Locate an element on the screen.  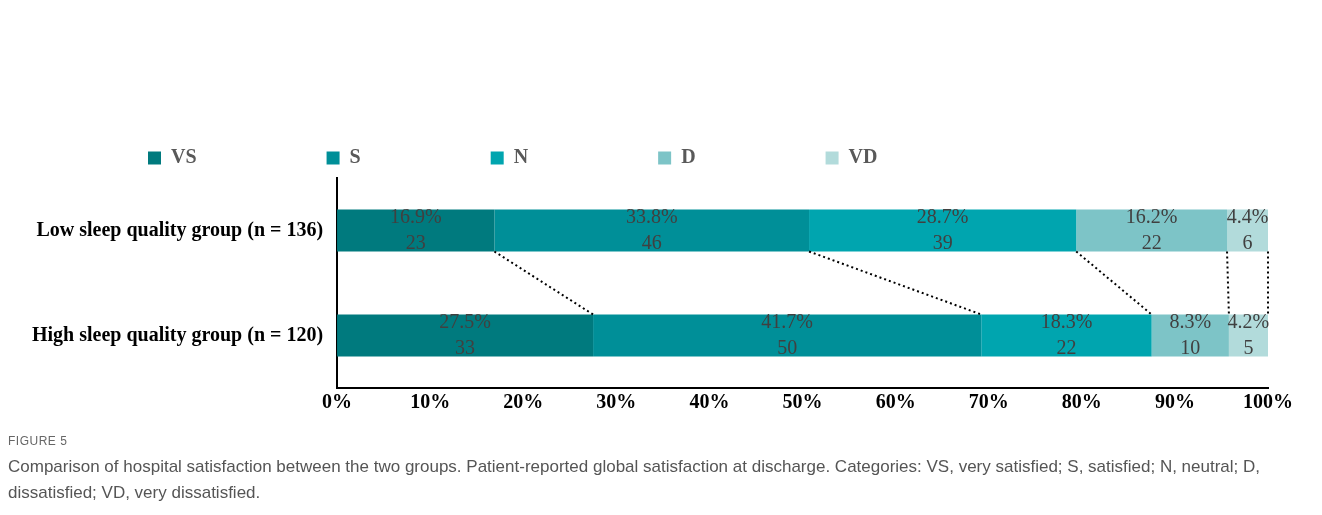
data-label: 41.7% 50 is located at coordinates (787, 333).